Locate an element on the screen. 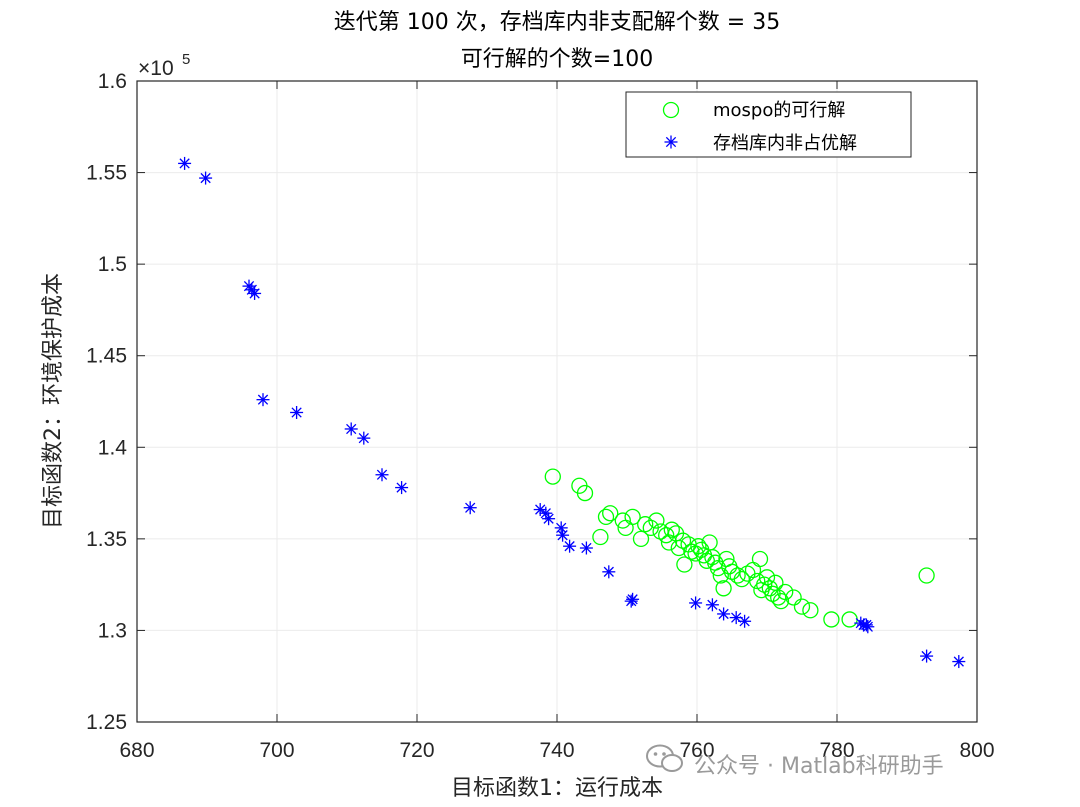 The width and height of the screenshot is (1080, 807). x-axis-label: 目标函数1：运行成本 is located at coordinates (557, 788).